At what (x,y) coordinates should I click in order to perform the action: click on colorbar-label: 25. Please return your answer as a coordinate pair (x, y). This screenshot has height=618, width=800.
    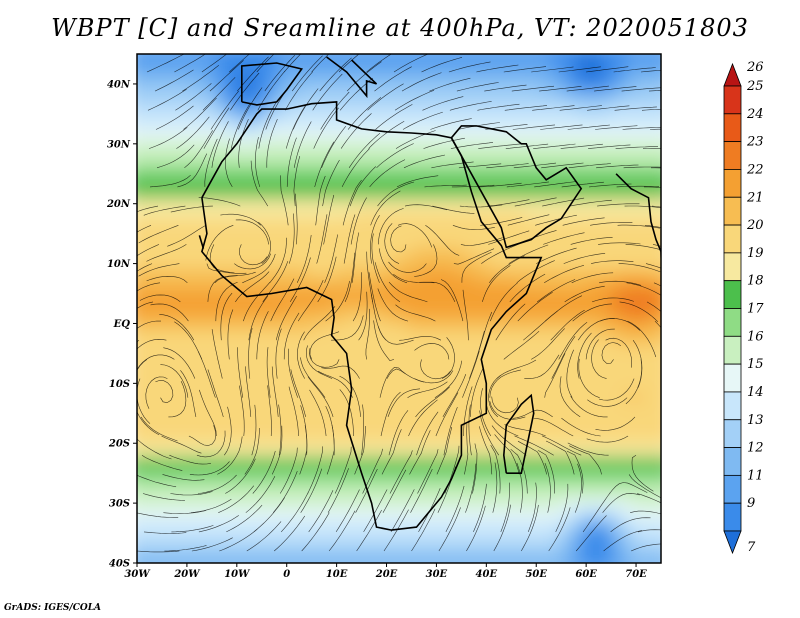
    Looking at the image, I should click on (755, 86).